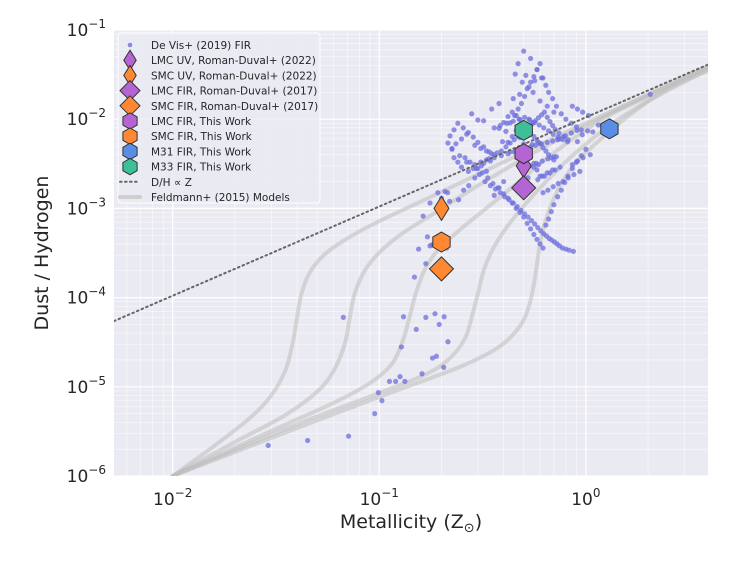  Describe the element at coordinates (86, 386) in the screenshot. I see `y-tick-label: 10⁻⁵` at that location.